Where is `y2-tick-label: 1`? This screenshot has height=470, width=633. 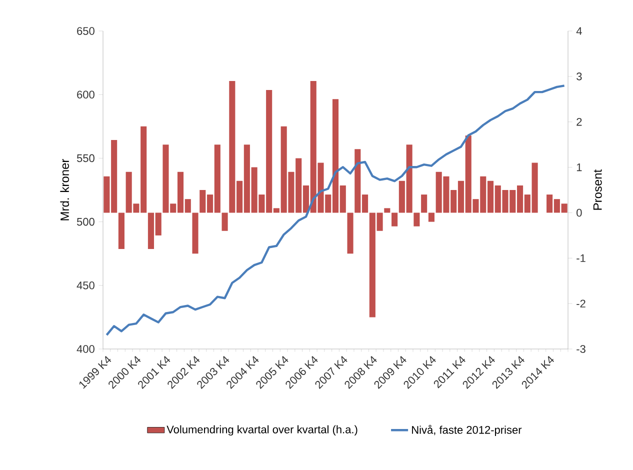
y2-tick-label: 1 is located at coordinates (579, 168).